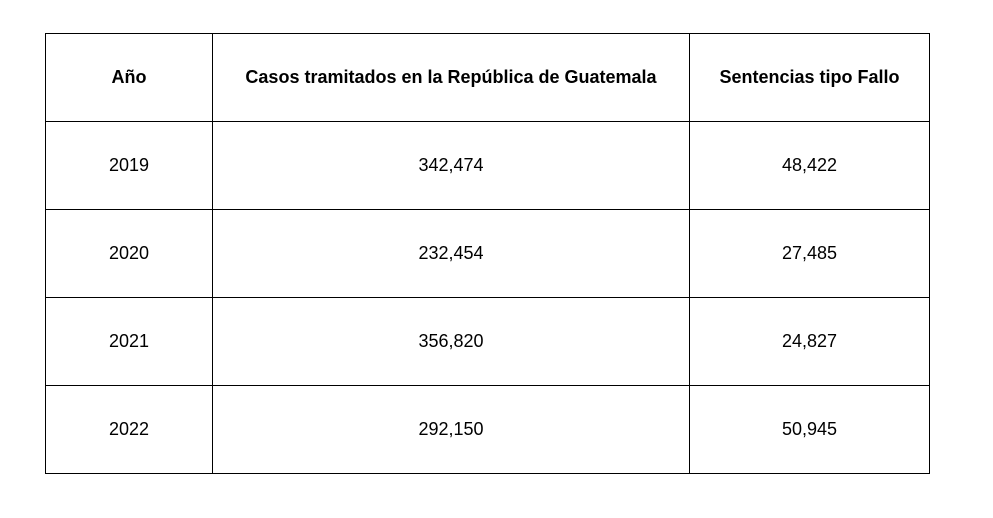 The image size is (993, 518). I want to click on header-cell: Sentencias tipo Fallo, so click(809, 77).